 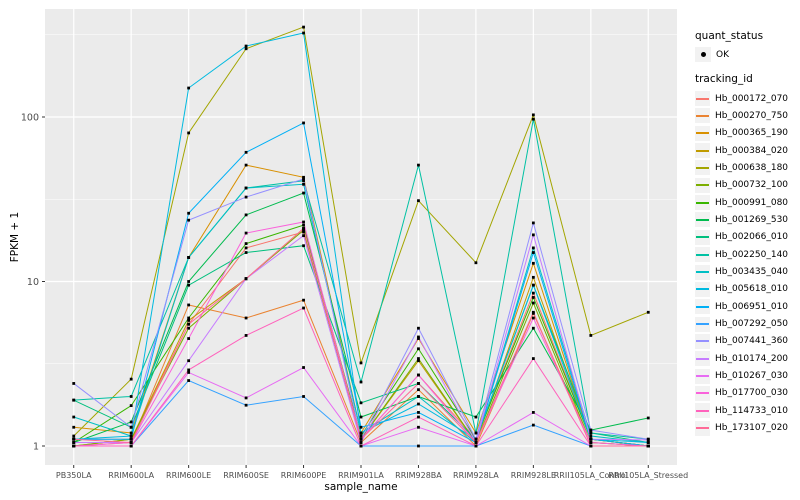 I want to click on legend-item-label: OK, so click(x=722, y=54).